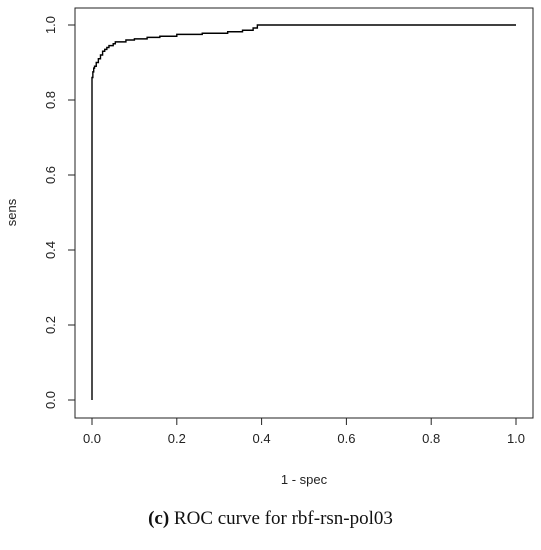 The image size is (541, 550). What do you see at coordinates (304, 479) in the screenshot?
I see `x-axis-title: 1 - spec` at bounding box center [304, 479].